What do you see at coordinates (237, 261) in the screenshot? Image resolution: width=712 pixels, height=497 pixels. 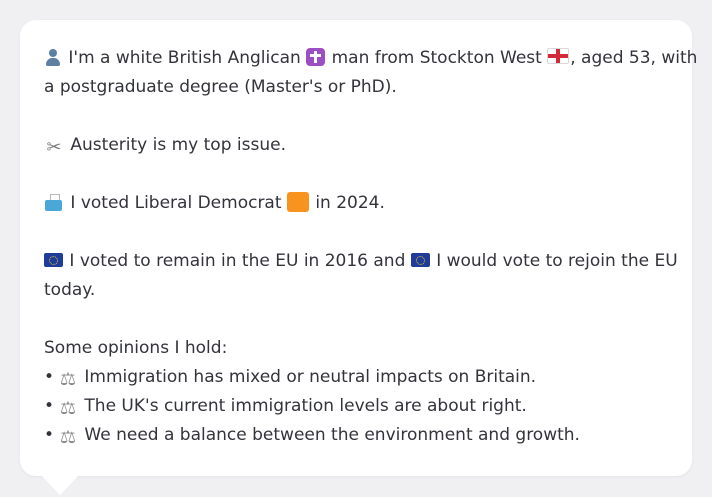 I see `eu-text-1a: I voted to remain in the EU in 2016 and` at bounding box center [237, 261].